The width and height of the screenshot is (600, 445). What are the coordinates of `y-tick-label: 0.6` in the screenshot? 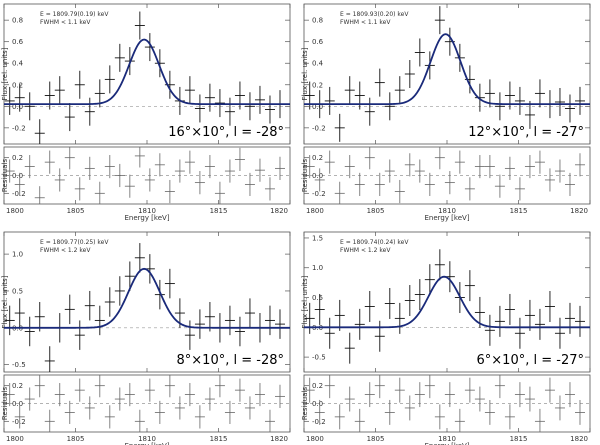 It's located at (18, 42).